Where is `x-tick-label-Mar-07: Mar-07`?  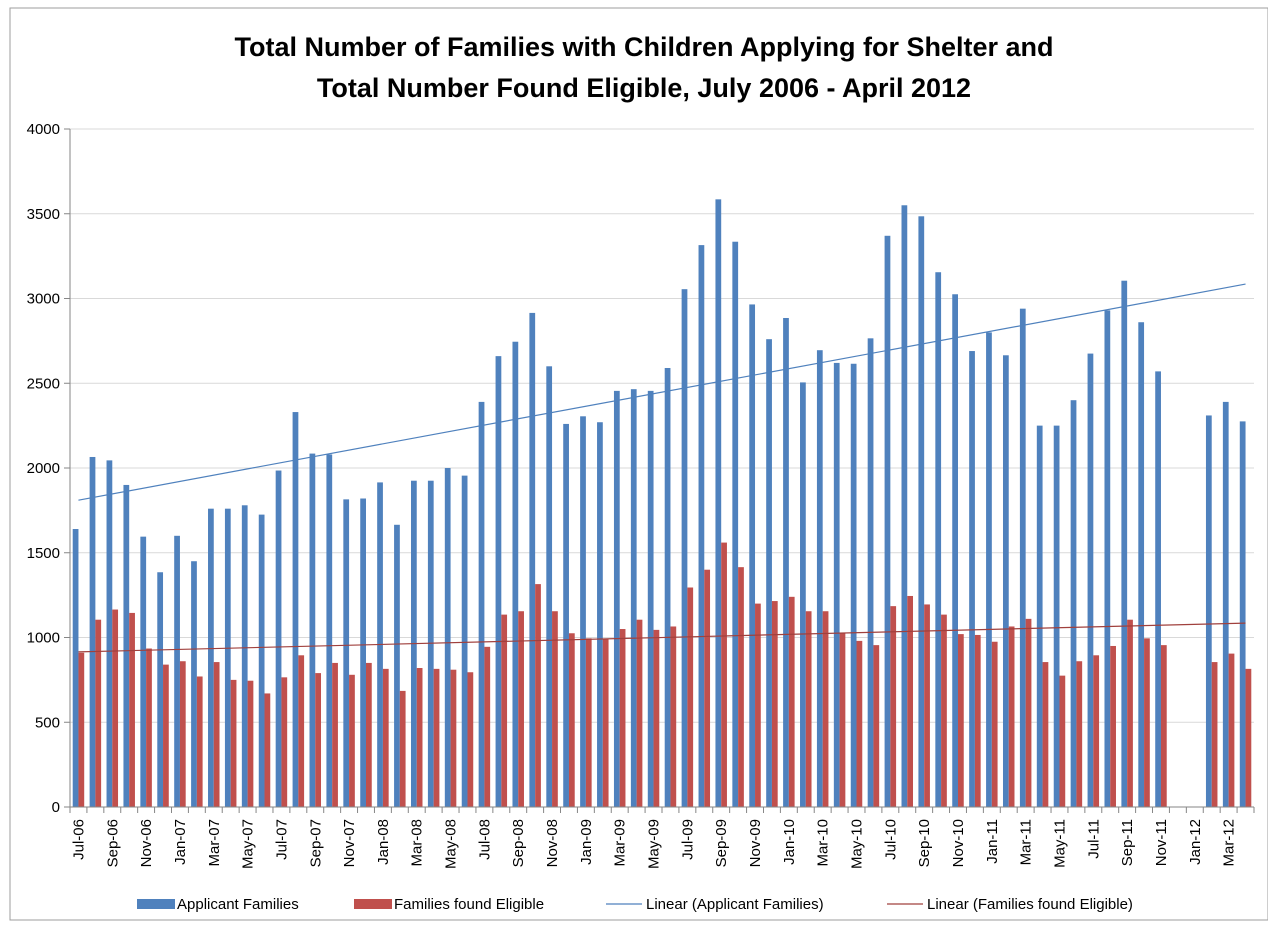 x-tick-label-Mar-07: Mar-07 is located at coordinates (214, 843).